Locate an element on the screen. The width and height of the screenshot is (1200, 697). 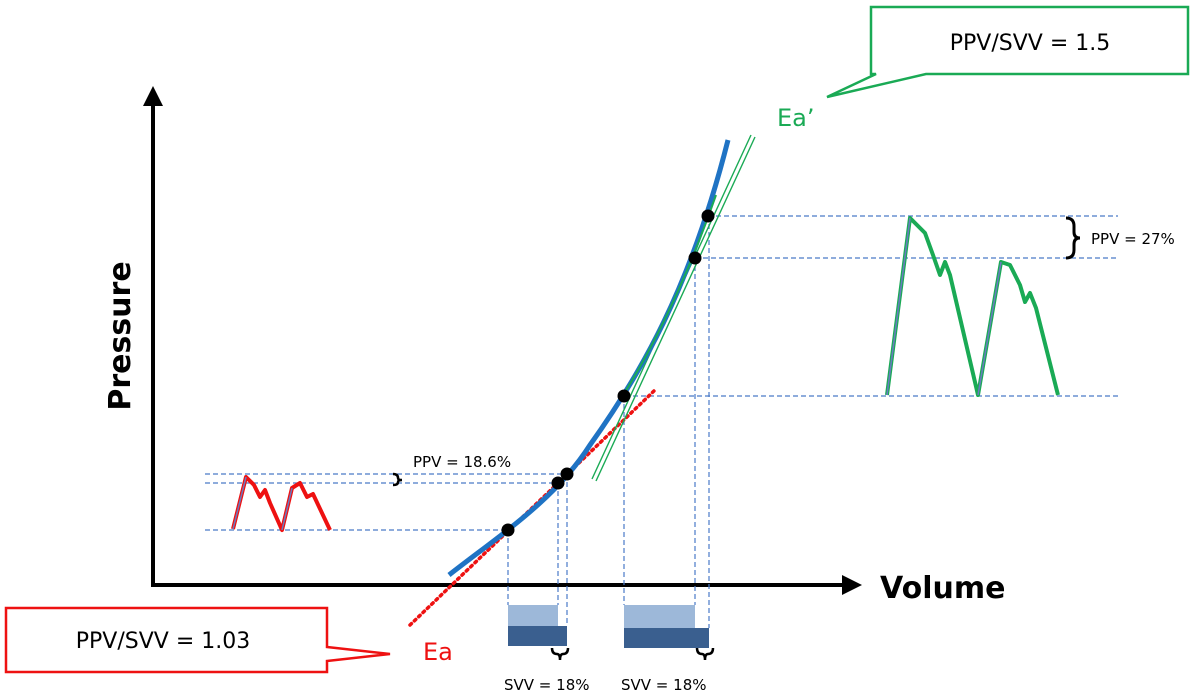
svv-bar-right-dark is located at coordinates (666, 638).